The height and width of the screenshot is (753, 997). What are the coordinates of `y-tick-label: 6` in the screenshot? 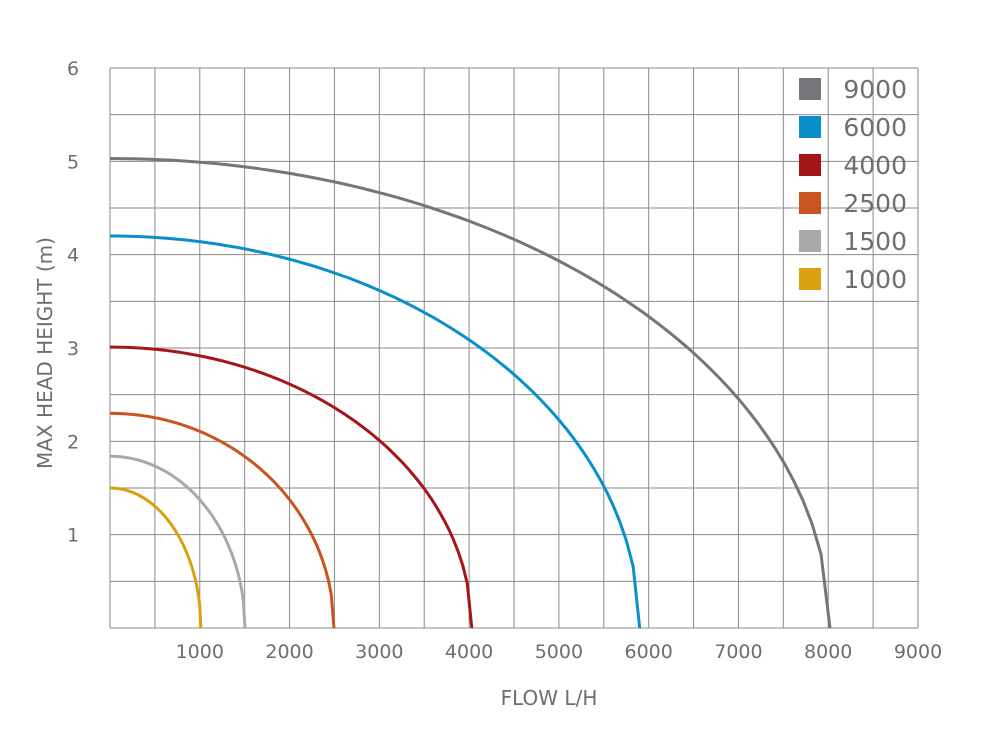 It's located at (73, 69).